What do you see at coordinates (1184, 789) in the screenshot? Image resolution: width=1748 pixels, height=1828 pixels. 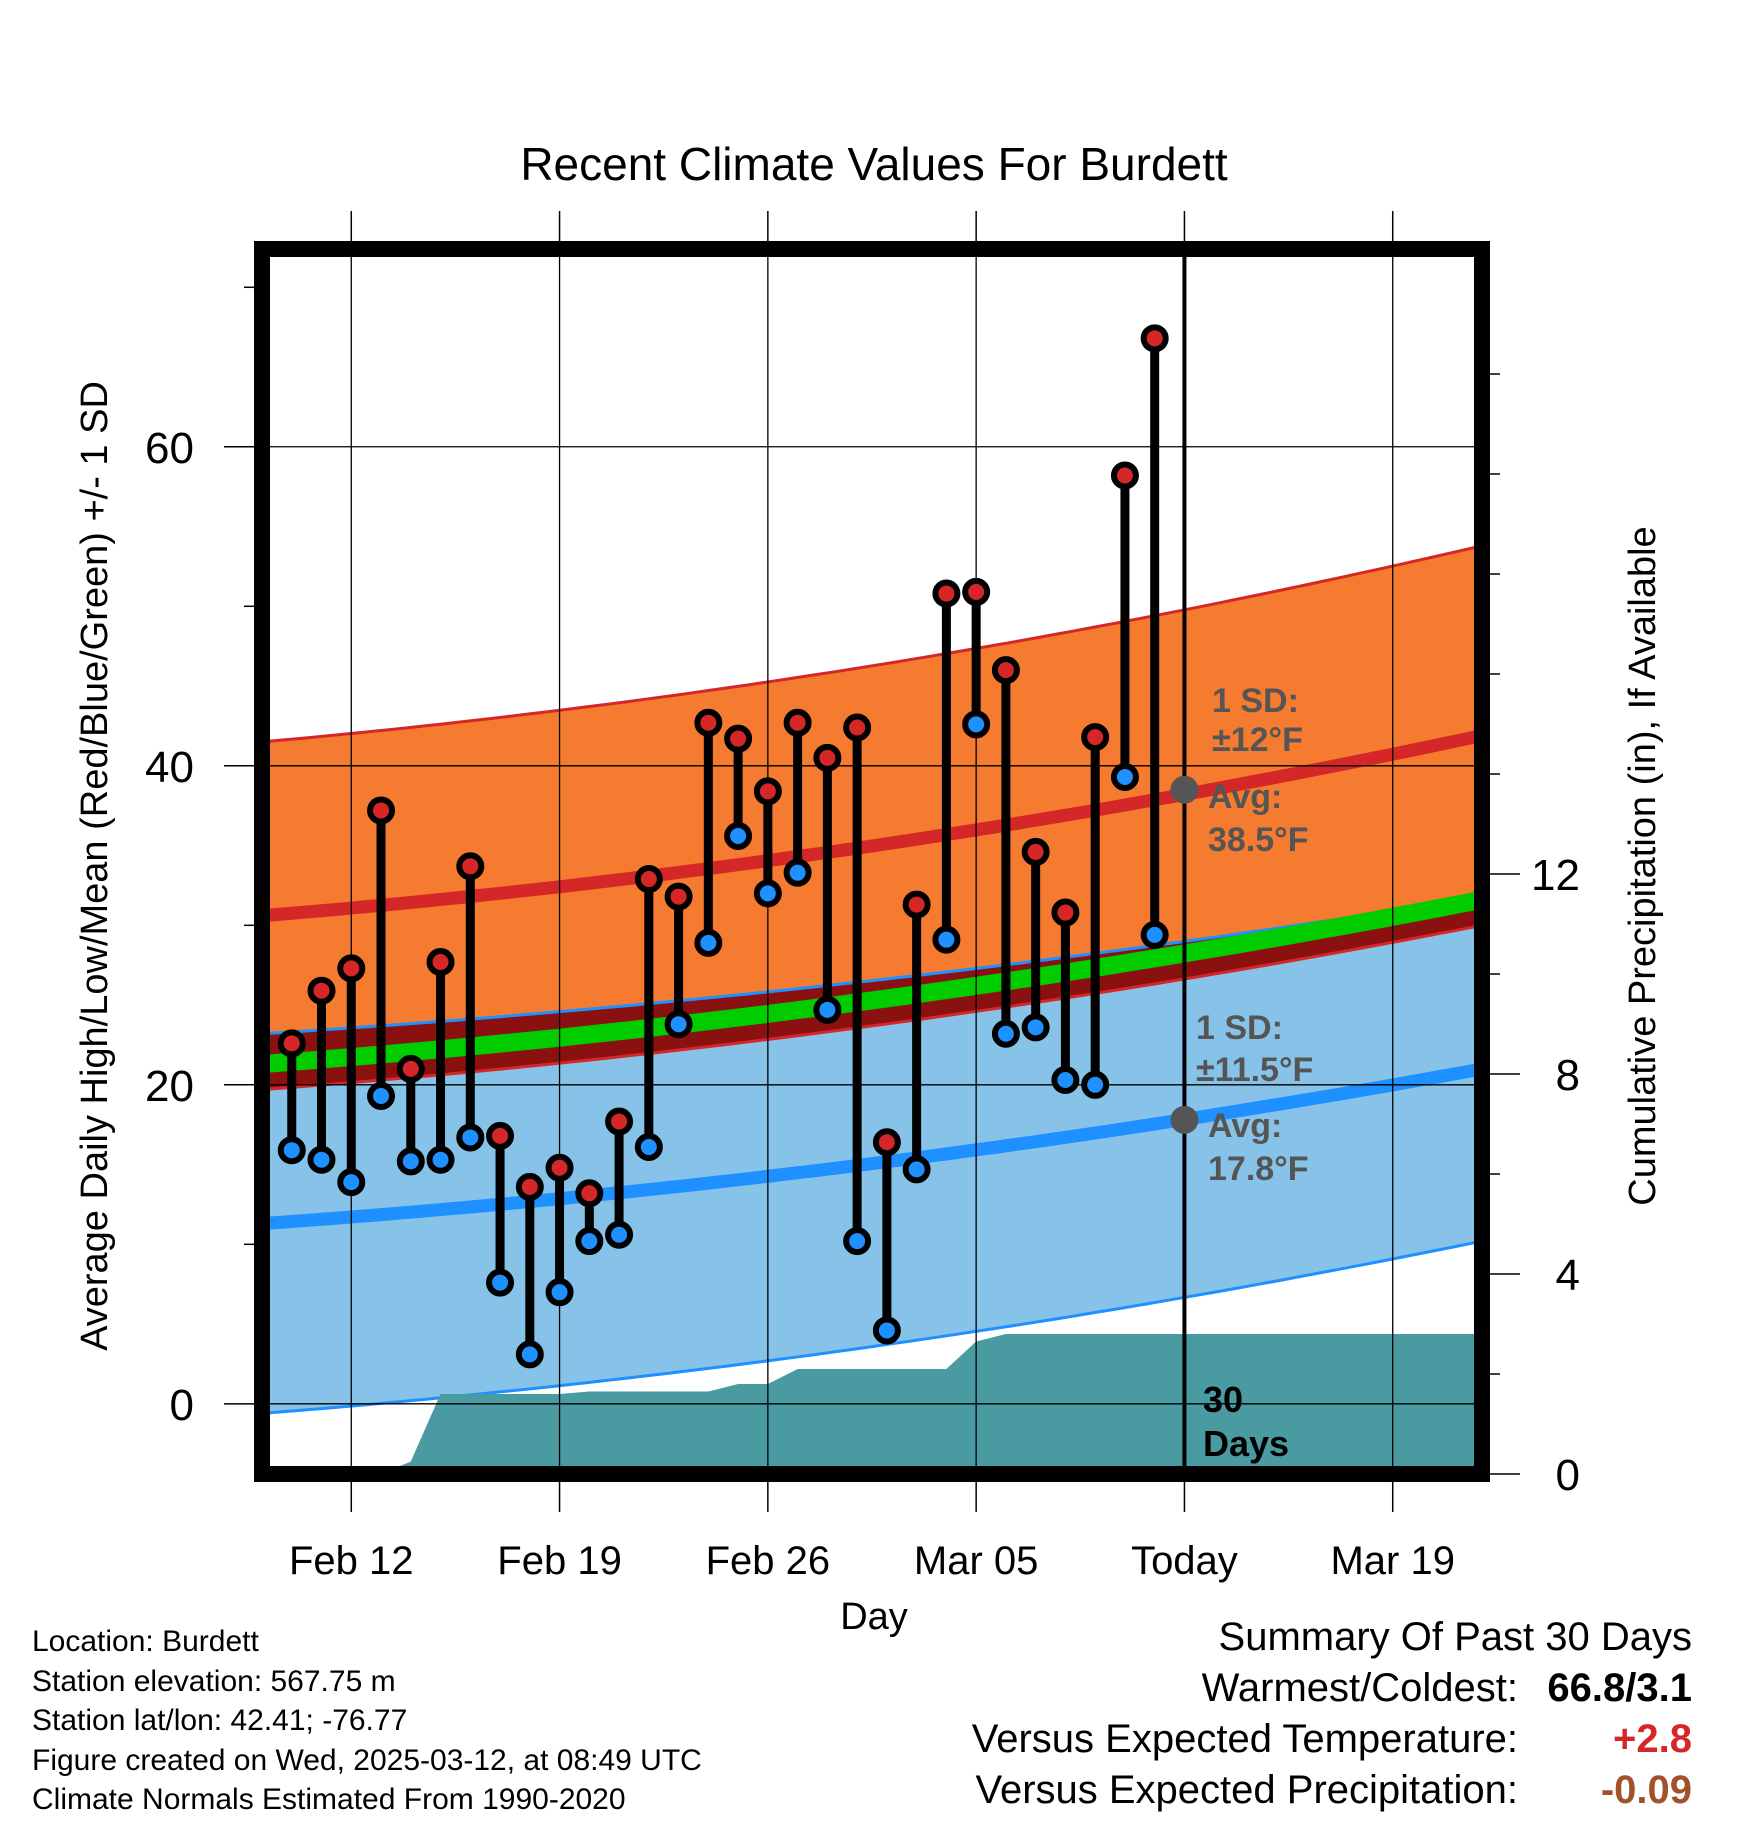 I see `today-avg-high-marker` at bounding box center [1184, 789].